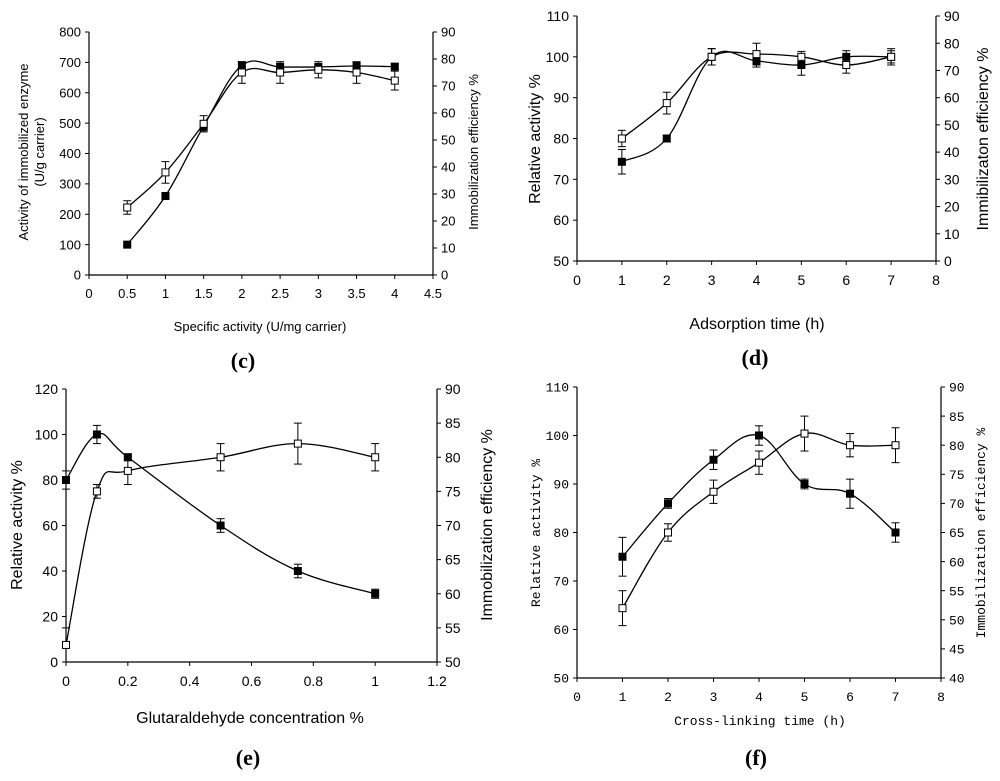 The width and height of the screenshot is (1000, 781). Describe the element at coordinates (50, 617) in the screenshot. I see `y-tick-label: 20` at that location.